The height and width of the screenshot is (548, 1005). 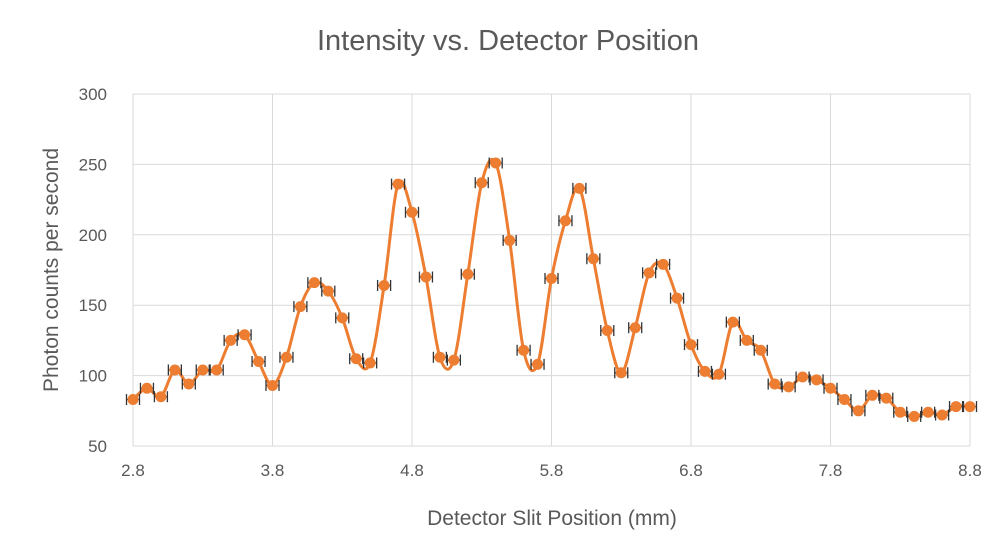 What do you see at coordinates (831, 470) in the screenshot?
I see `x-tick-label: 7.8` at bounding box center [831, 470].